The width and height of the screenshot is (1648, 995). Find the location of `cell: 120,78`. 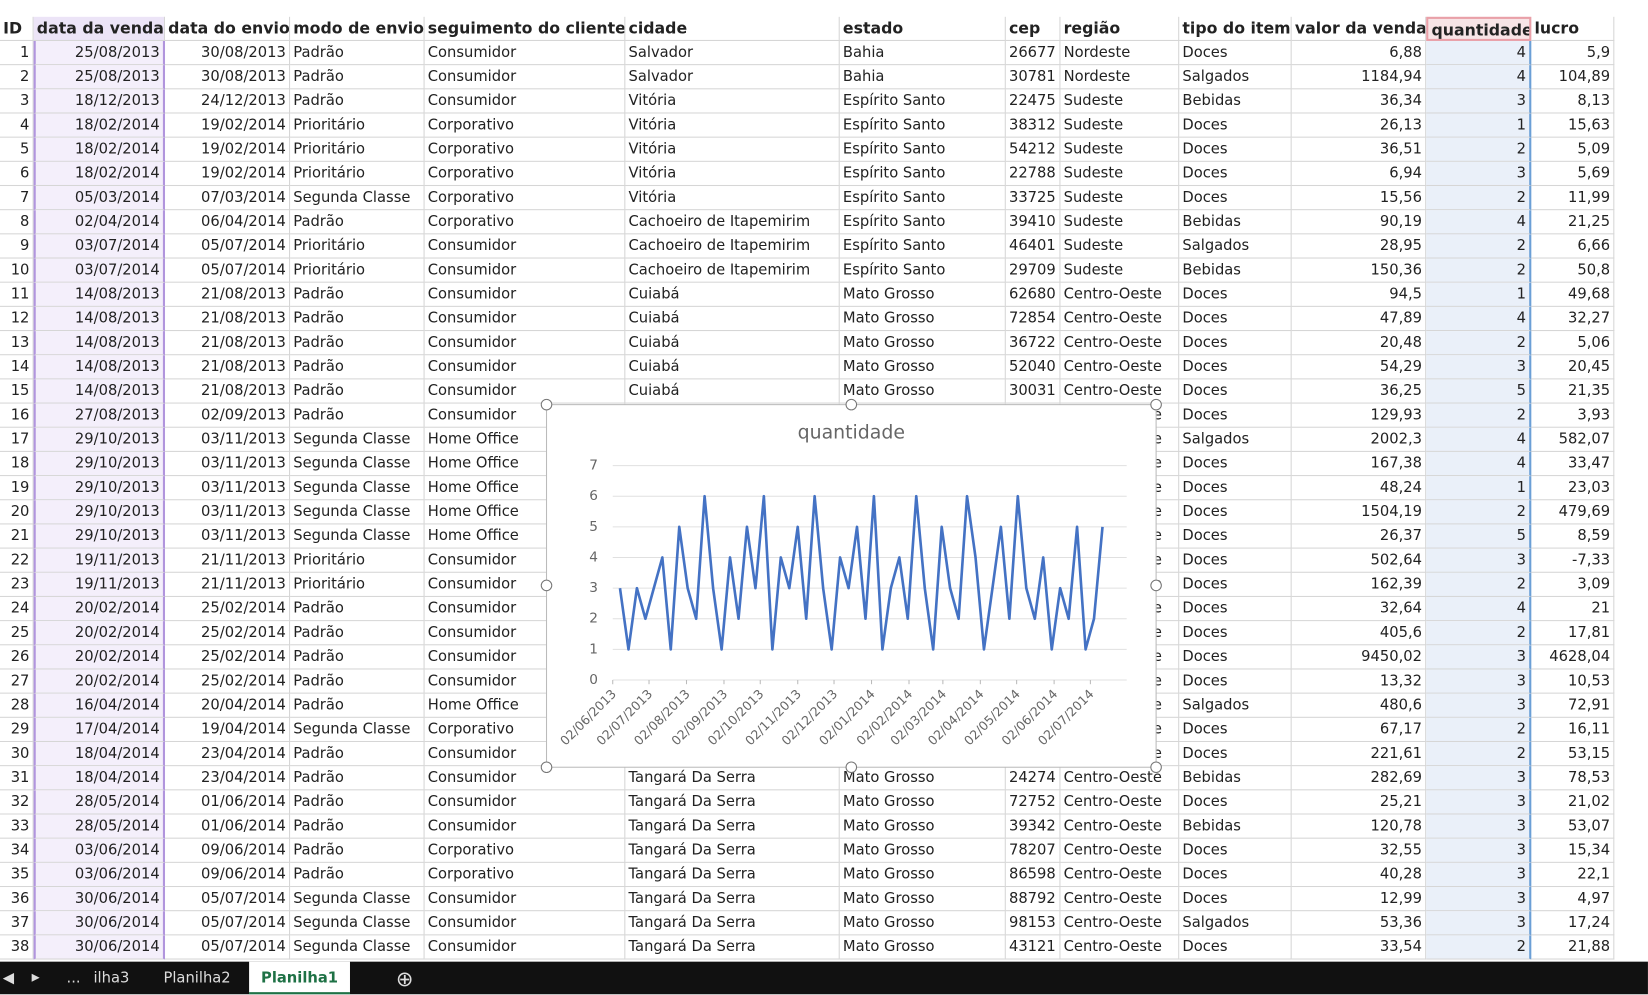

cell: 120,78 is located at coordinates (1359, 826).